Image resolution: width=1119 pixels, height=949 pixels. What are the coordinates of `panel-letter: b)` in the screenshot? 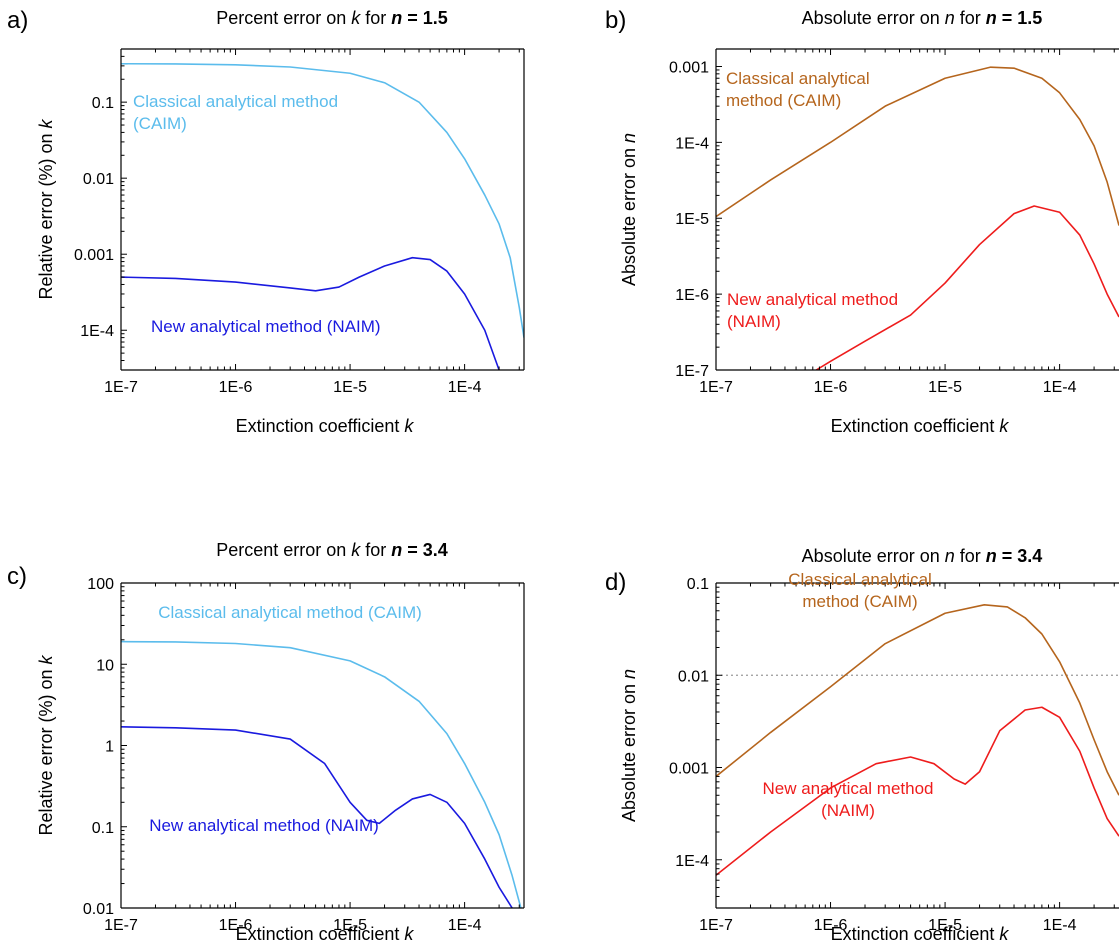 It's located at (615, 20).